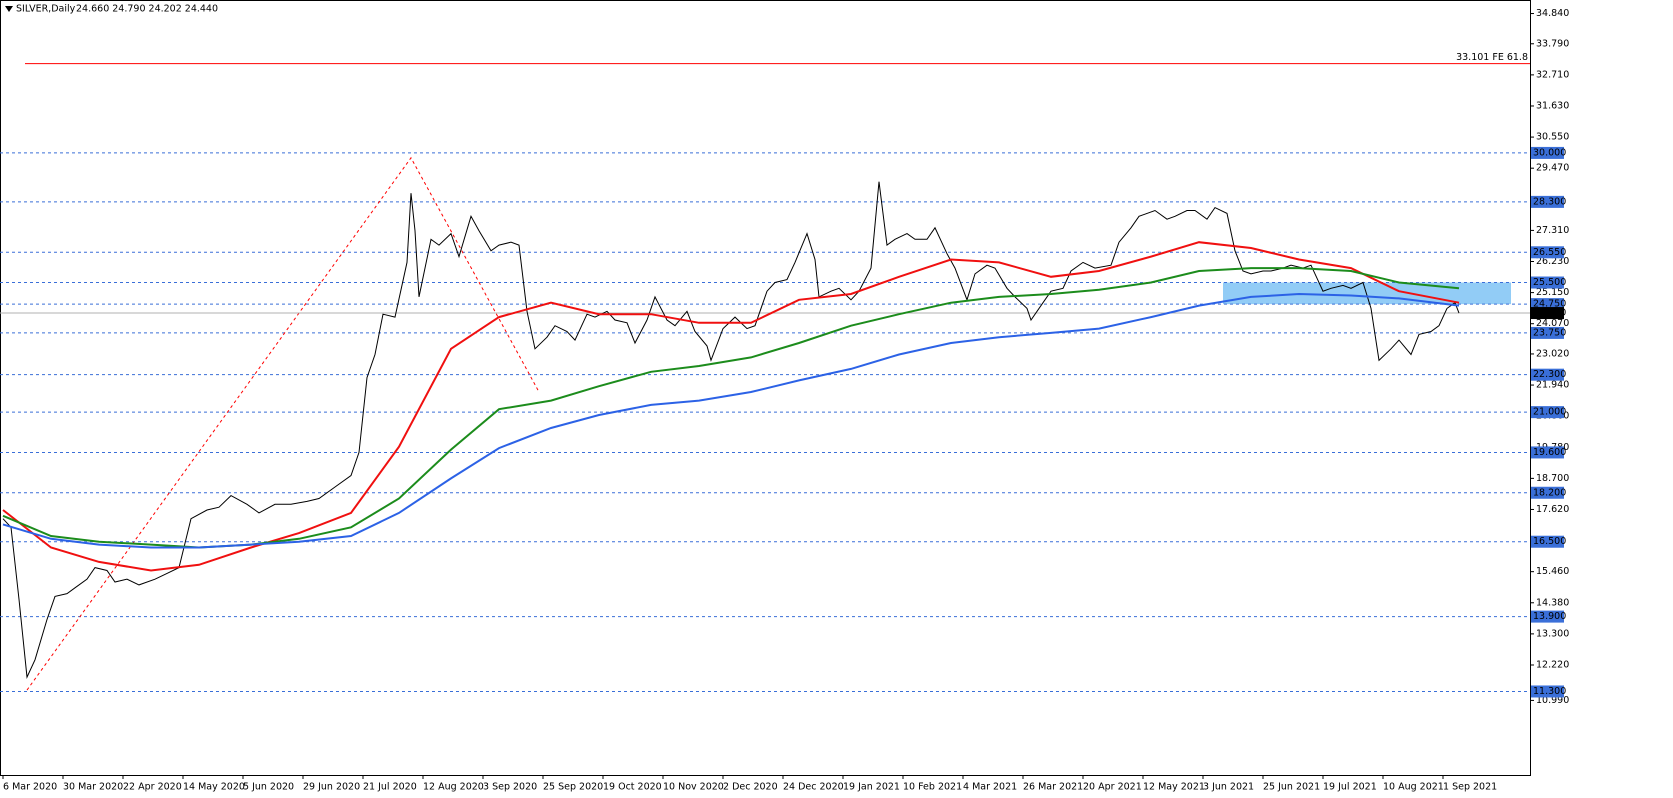 The width and height of the screenshot is (1673, 798). Describe the element at coordinates (1549, 304) in the screenshot. I see `level-label: 24.750` at that location.